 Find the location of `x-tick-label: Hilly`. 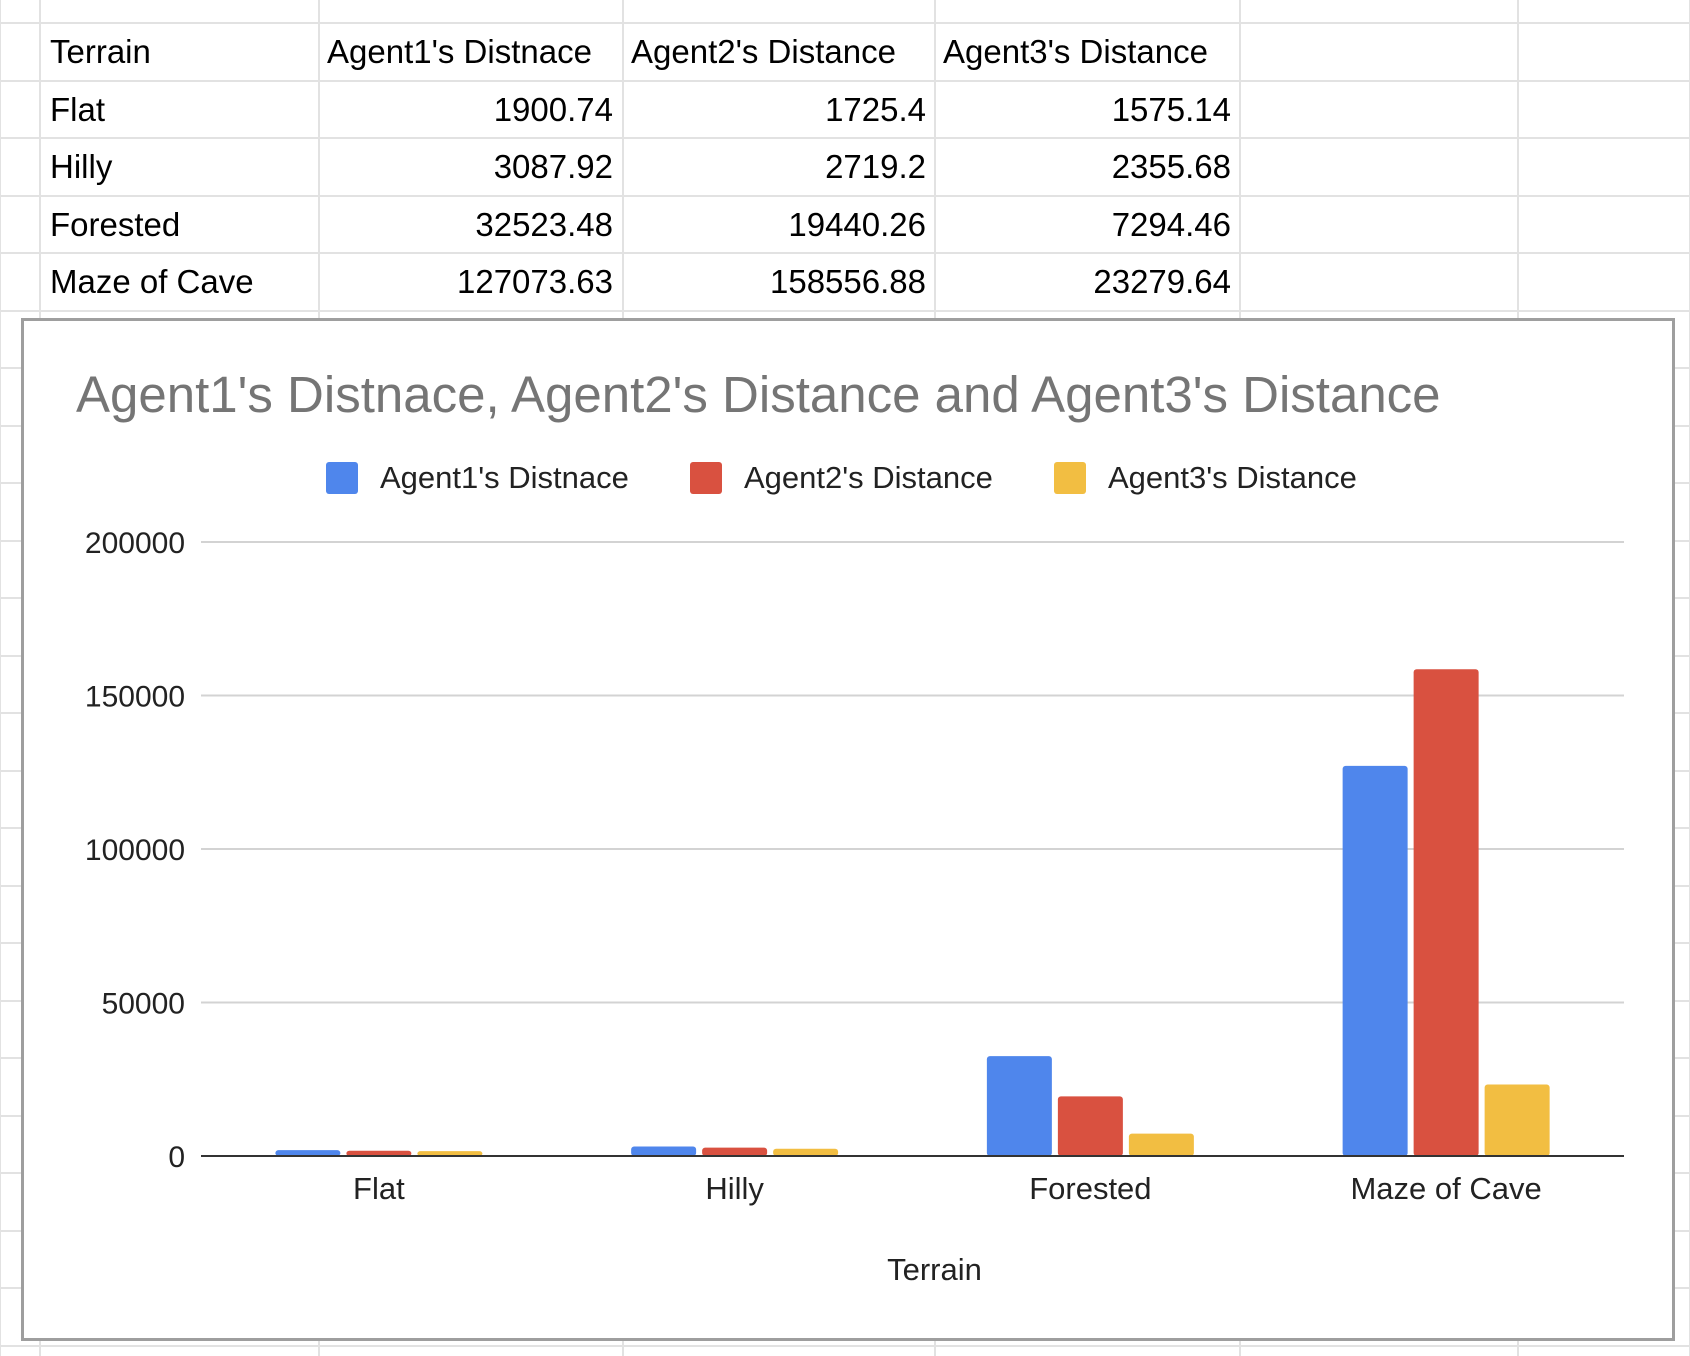

x-tick-label: Hilly is located at coordinates (734, 1188).